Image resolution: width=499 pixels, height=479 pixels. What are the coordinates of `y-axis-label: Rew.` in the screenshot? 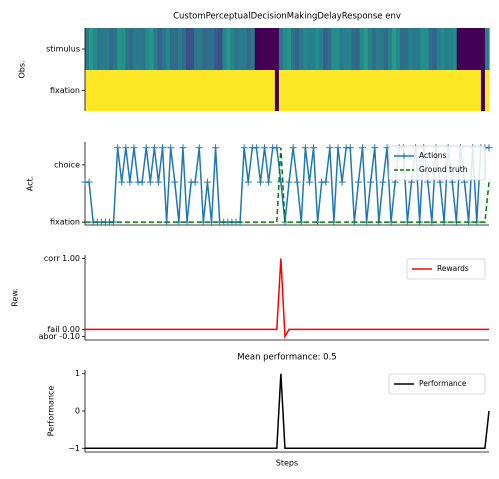 It's located at (15, 297).